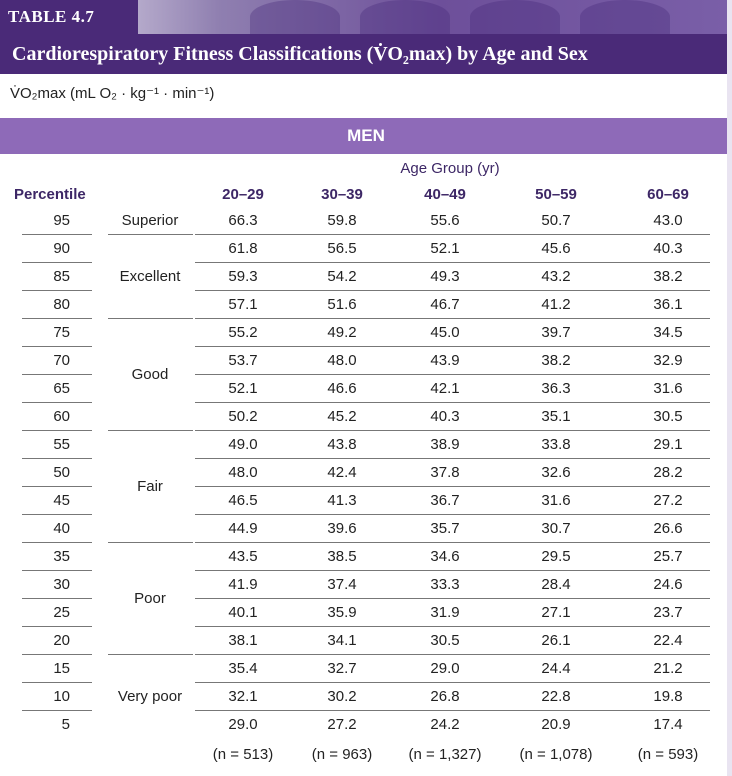 This screenshot has width=732, height=776. Describe the element at coordinates (556, 724) in the screenshot. I see `value-cell: 20.9` at that location.